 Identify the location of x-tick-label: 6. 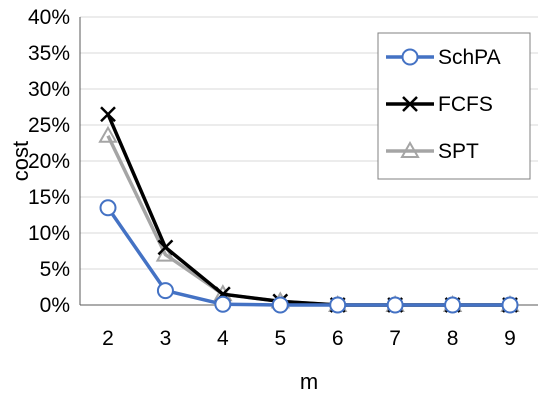
(338, 338).